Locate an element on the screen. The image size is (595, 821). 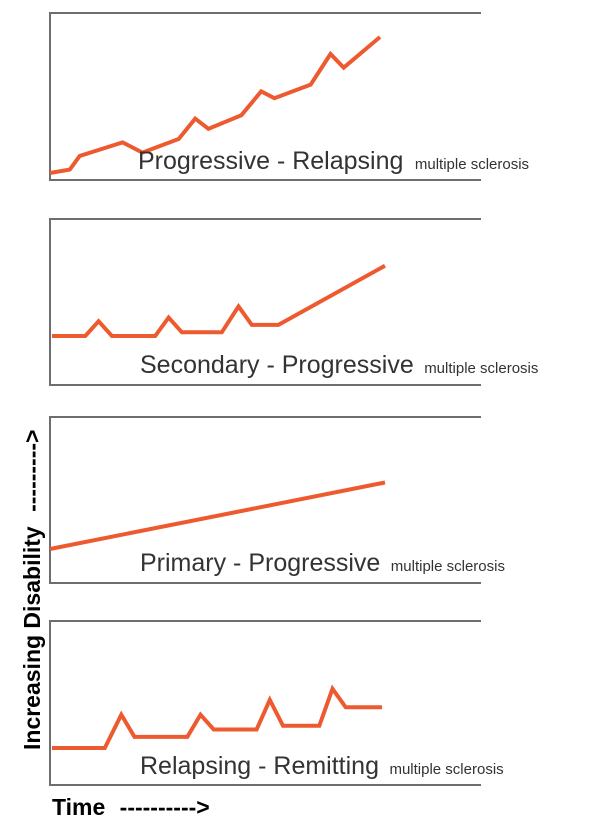
x-axis-title: Time is located at coordinates (78, 807).